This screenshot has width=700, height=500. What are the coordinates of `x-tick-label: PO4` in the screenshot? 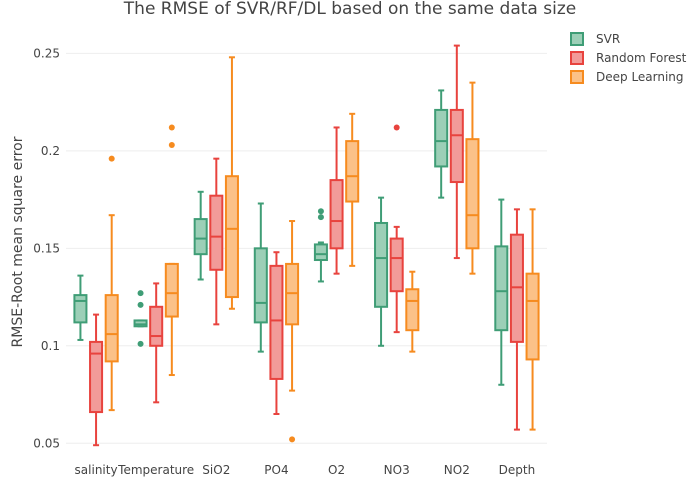 It's located at (276, 470).